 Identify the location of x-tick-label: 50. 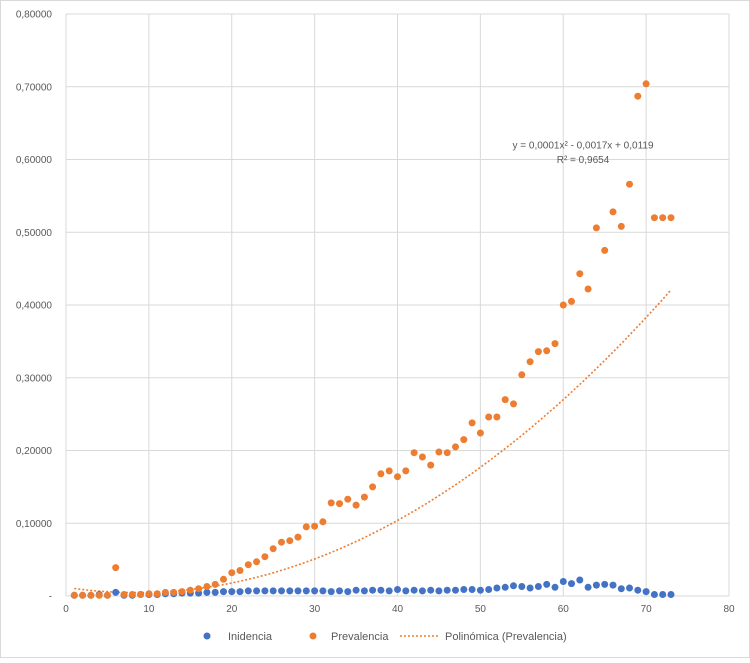
(481, 609).